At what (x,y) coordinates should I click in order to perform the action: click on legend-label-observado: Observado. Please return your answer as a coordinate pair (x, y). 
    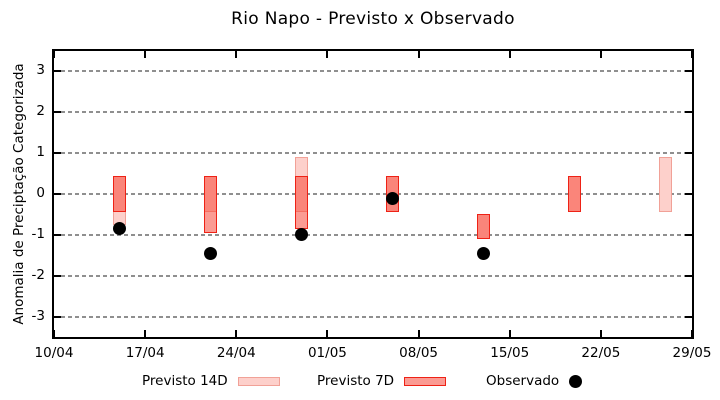
    Looking at the image, I should click on (523, 381).